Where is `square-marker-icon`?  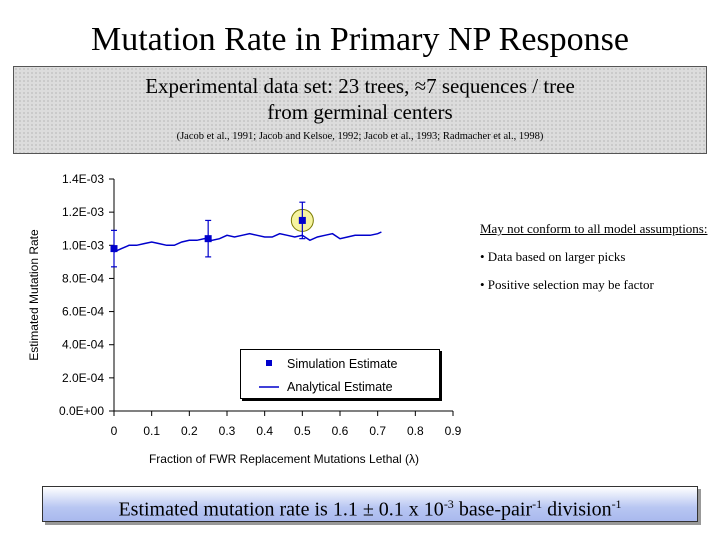 square-marker-icon is located at coordinates (269, 363).